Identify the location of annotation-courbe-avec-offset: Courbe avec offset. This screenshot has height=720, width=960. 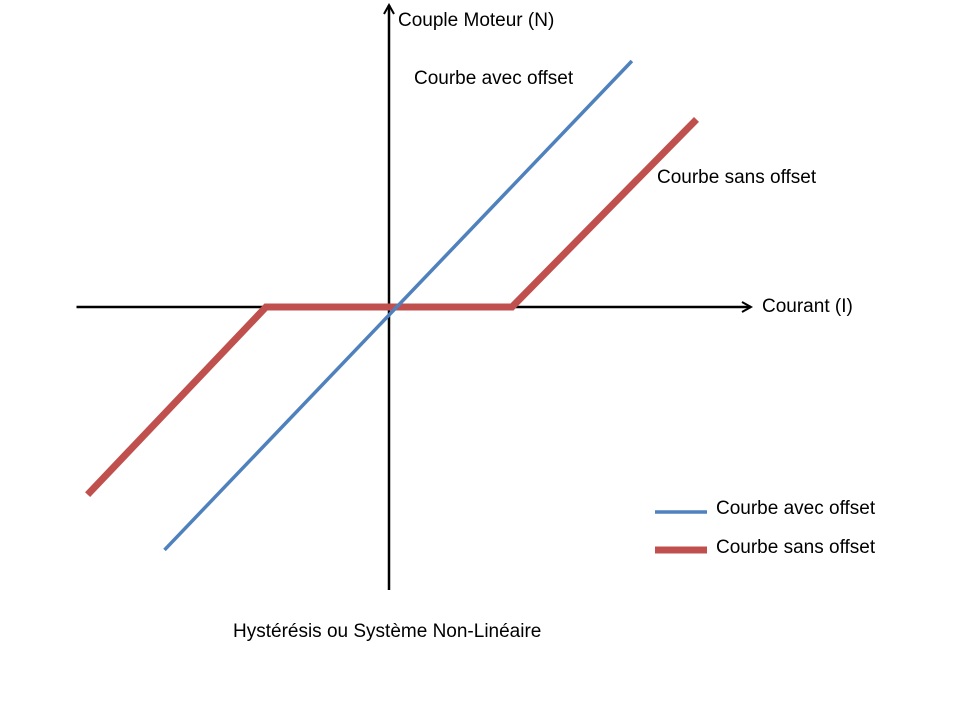
(494, 78).